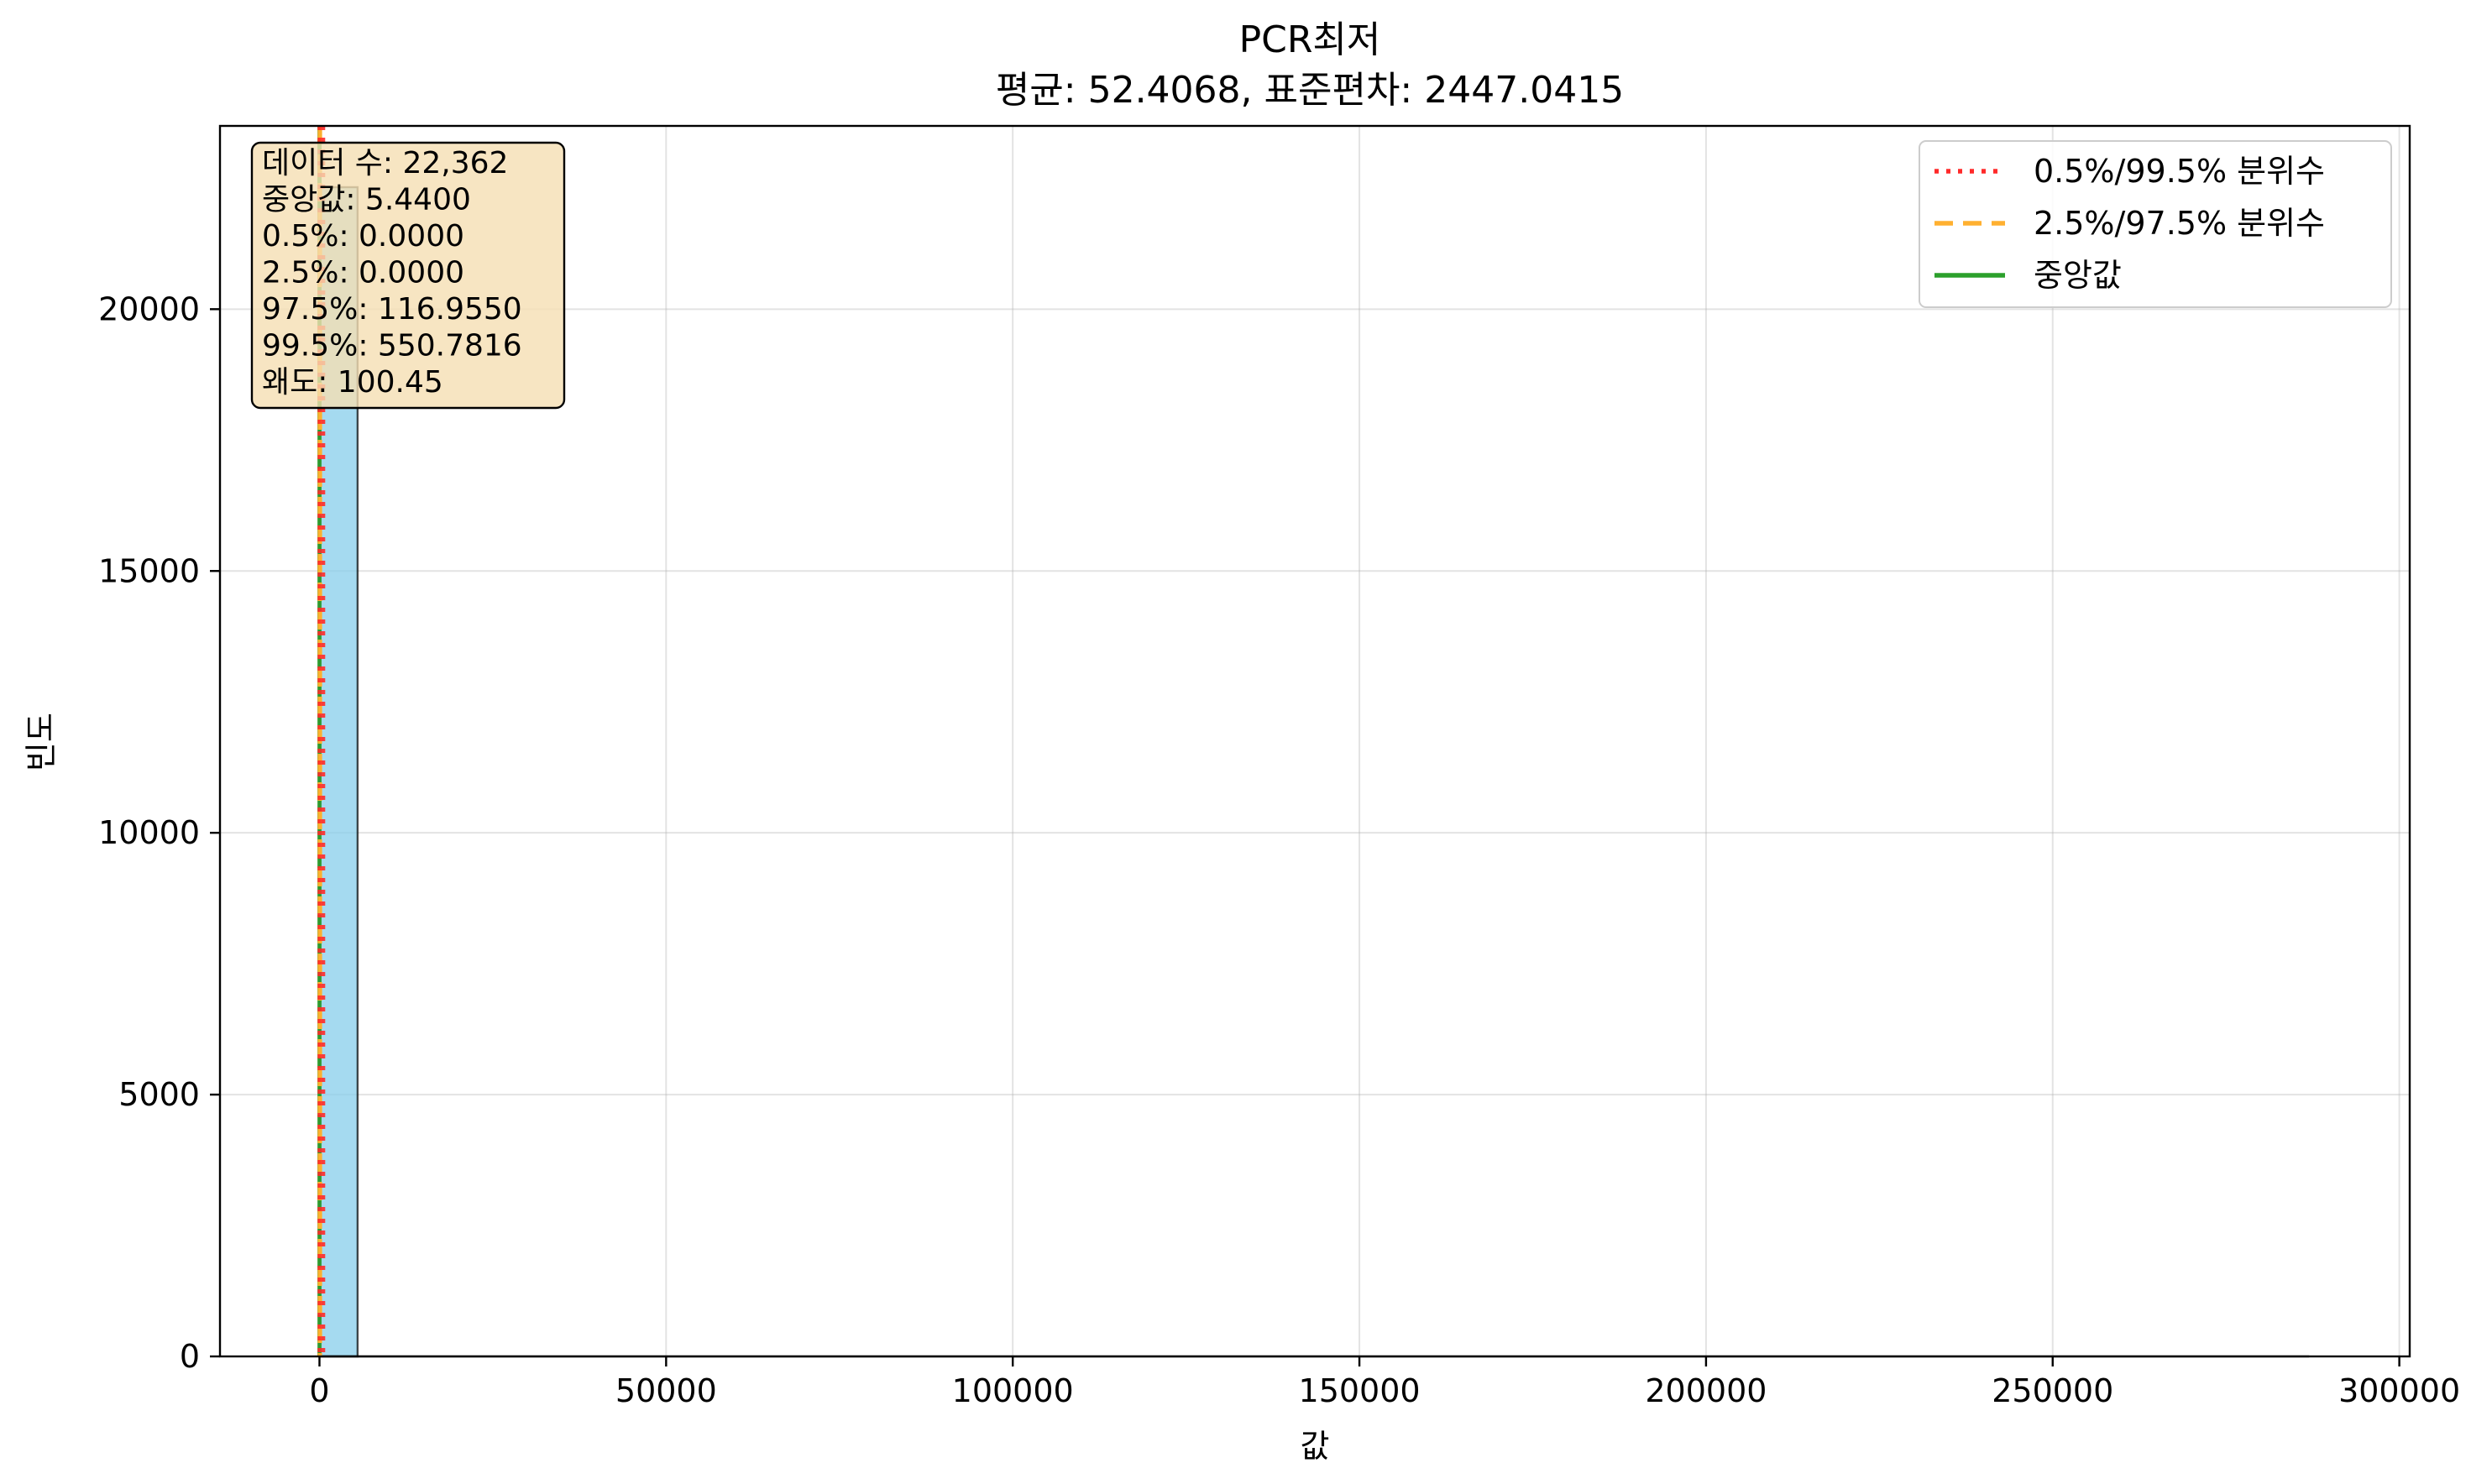 The width and height of the screenshot is (2492, 1484). I want to click on x-tick-label: 300000, so click(2399, 1390).